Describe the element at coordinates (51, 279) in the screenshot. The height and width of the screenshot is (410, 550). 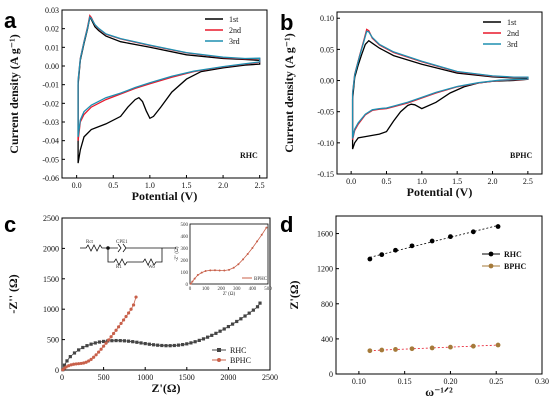
I see `y-tick-label: 1500` at that location.